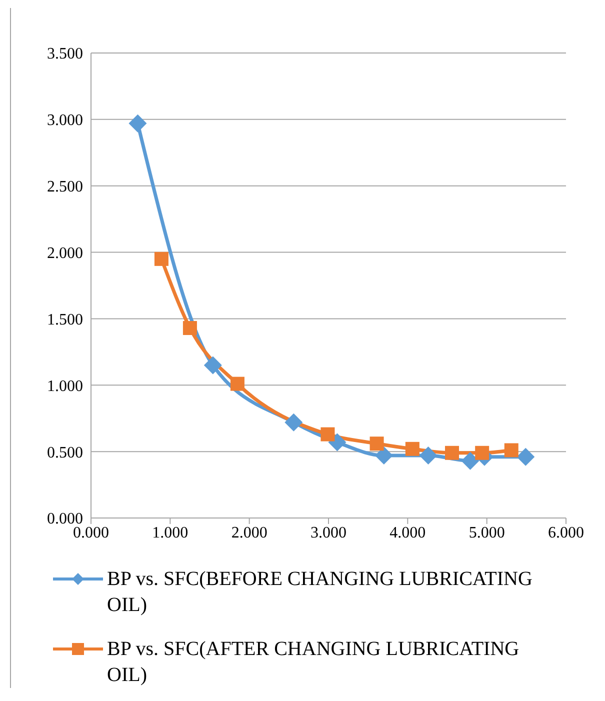  What do you see at coordinates (65, 319) in the screenshot?
I see `y-tick-label: 1.500` at bounding box center [65, 319].